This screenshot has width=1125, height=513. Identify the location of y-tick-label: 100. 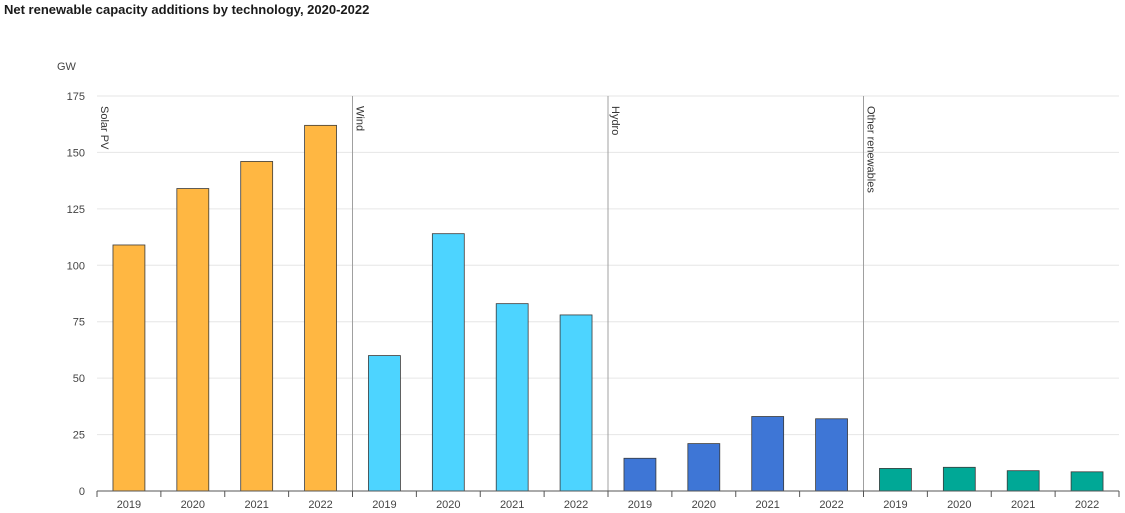
(76, 266).